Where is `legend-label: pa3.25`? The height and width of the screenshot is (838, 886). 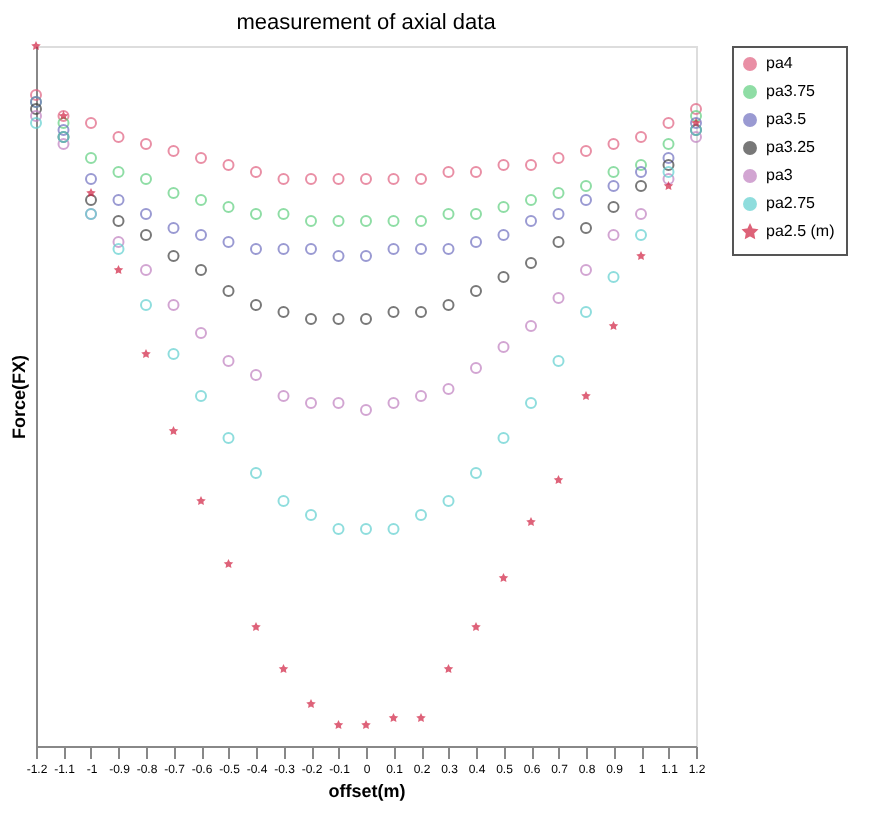
legend-label: pa3.25 is located at coordinates (791, 147).